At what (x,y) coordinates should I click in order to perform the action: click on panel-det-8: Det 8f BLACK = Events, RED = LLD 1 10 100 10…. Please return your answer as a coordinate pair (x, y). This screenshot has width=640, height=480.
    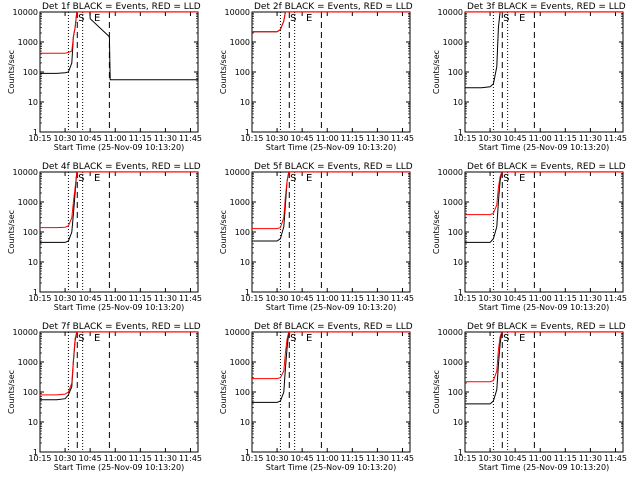
    Looking at the image, I should click on (316, 397).